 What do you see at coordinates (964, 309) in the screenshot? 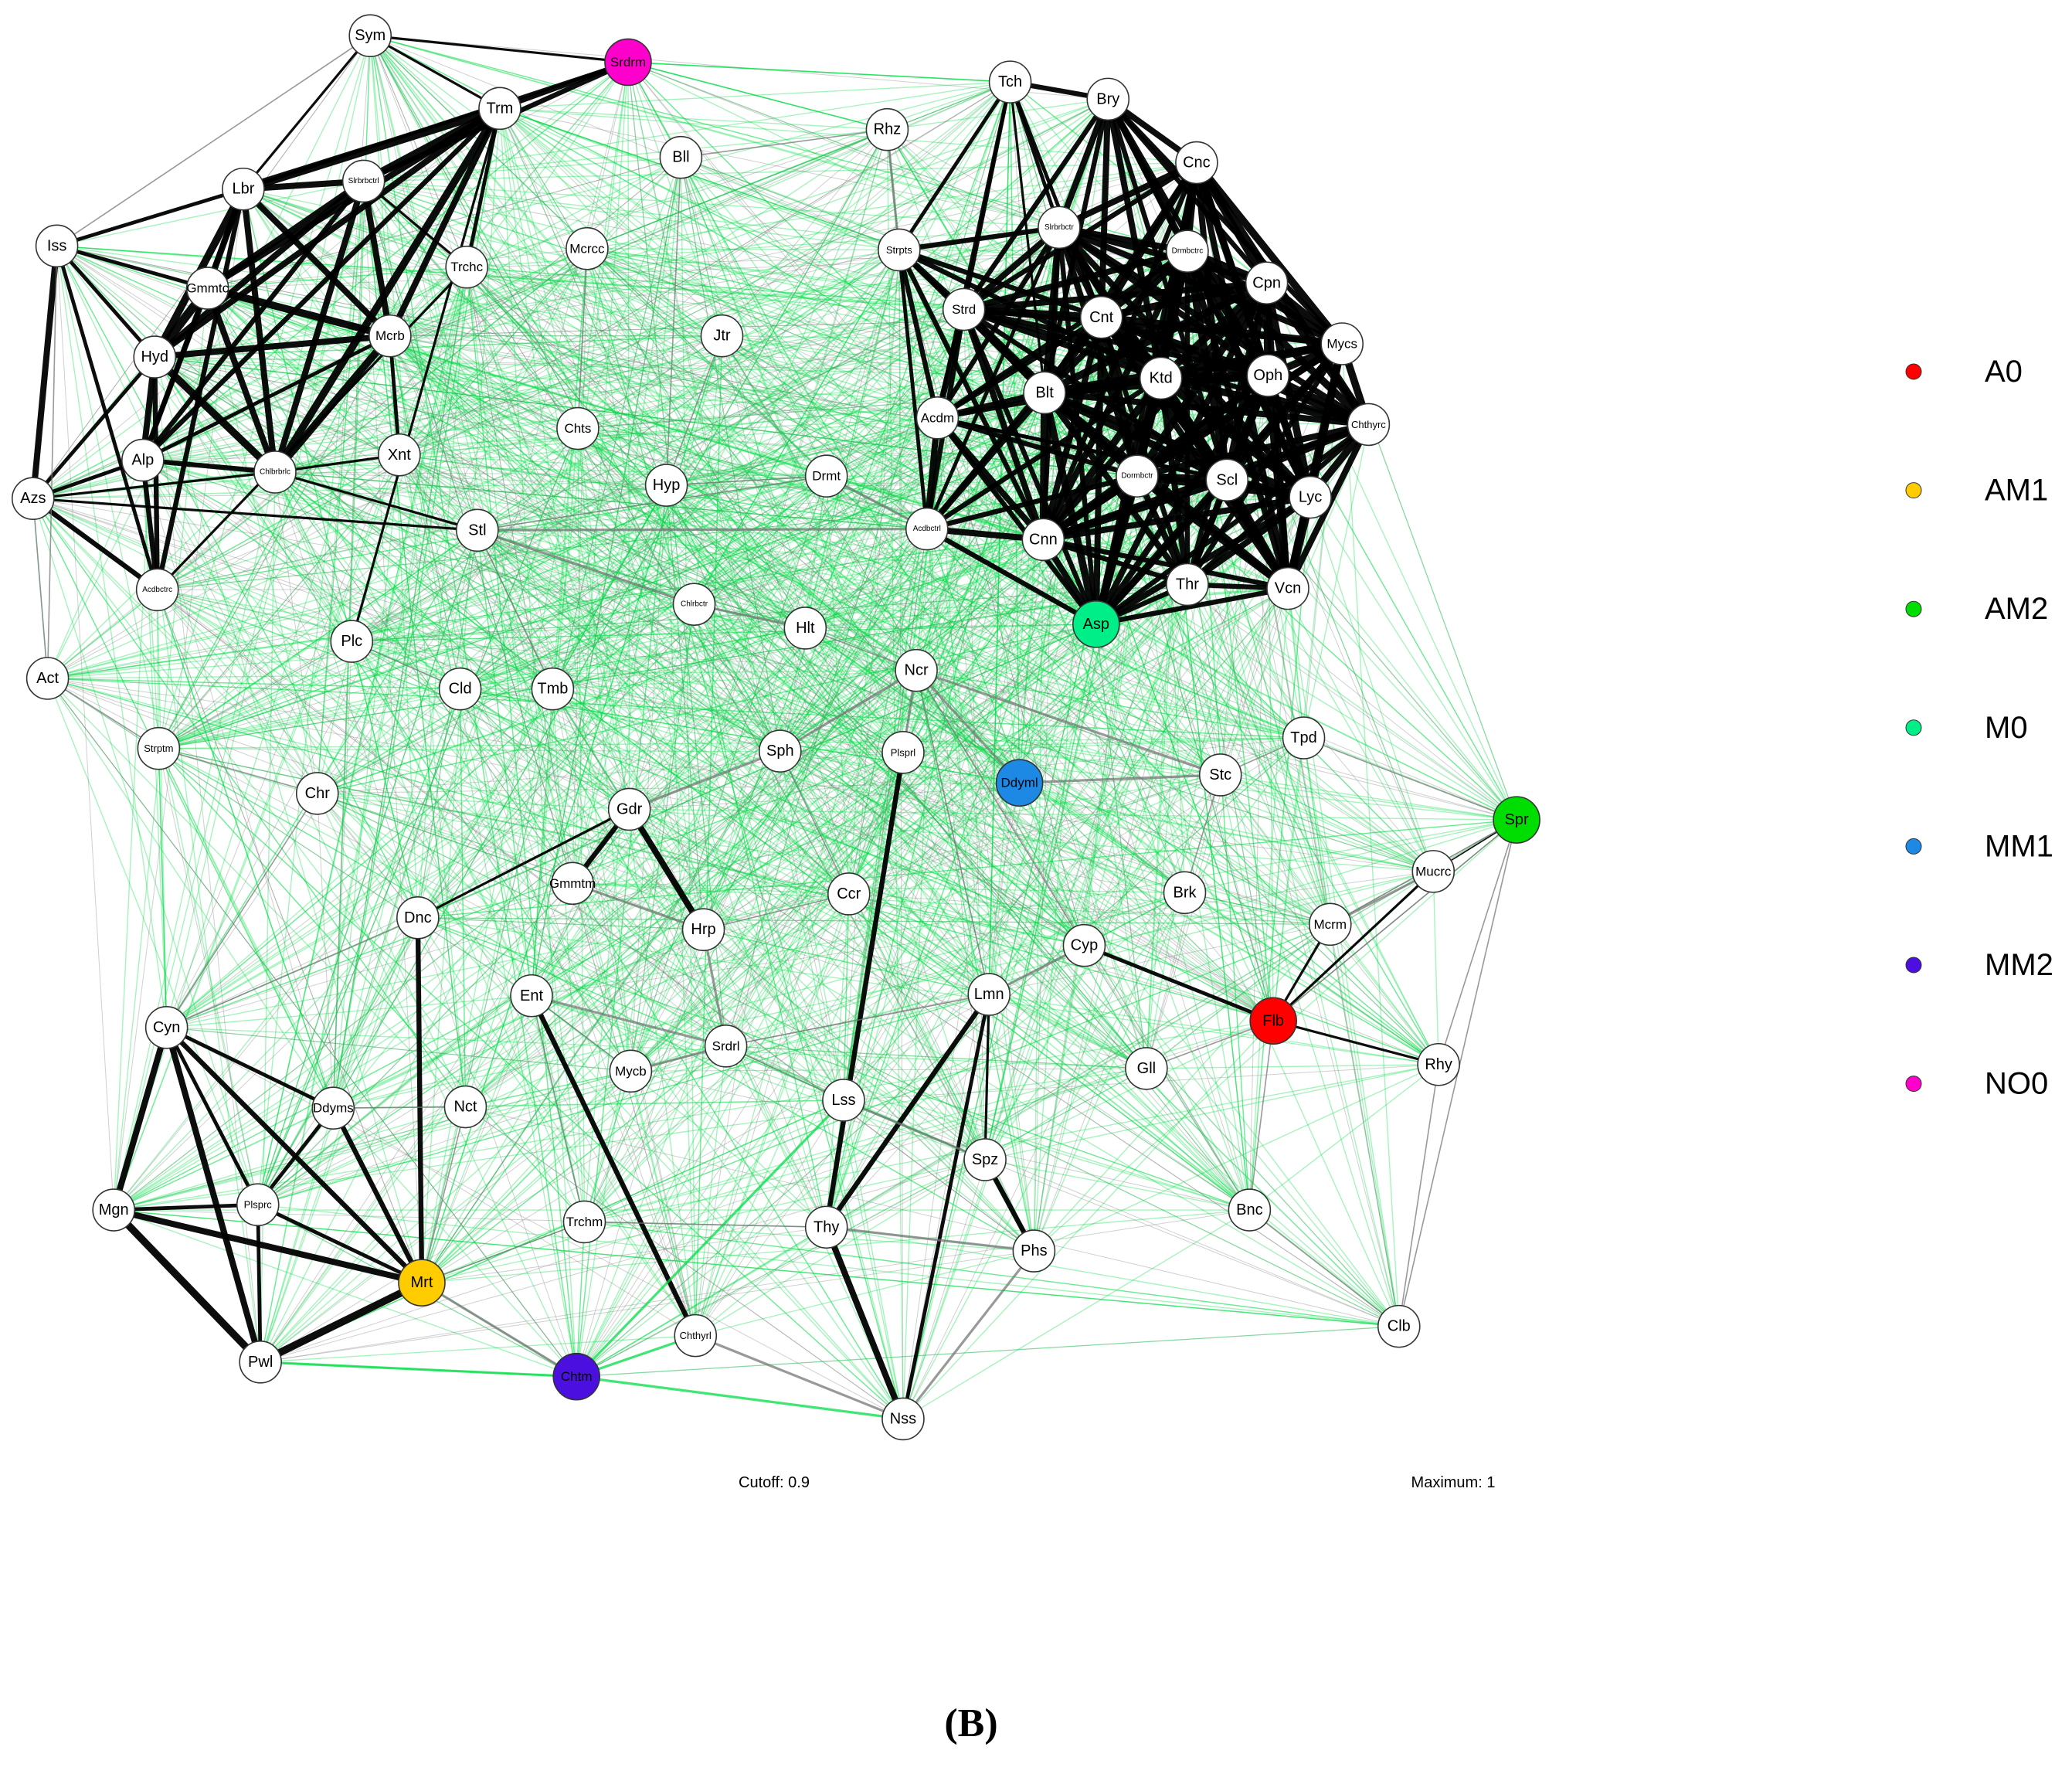
I see `node-strd: Strd` at bounding box center [964, 309].